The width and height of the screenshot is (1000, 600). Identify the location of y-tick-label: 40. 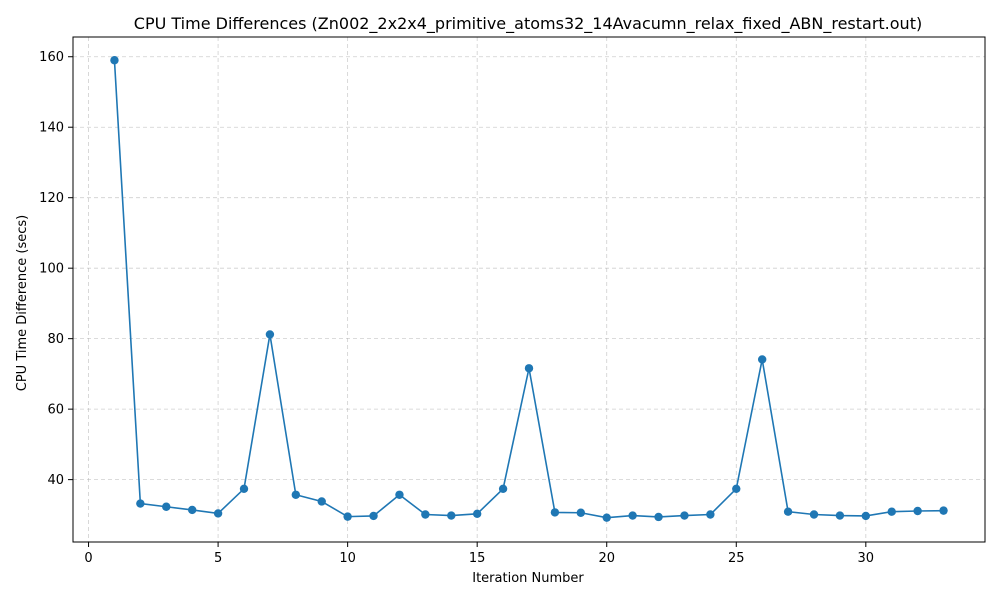
(55, 480).